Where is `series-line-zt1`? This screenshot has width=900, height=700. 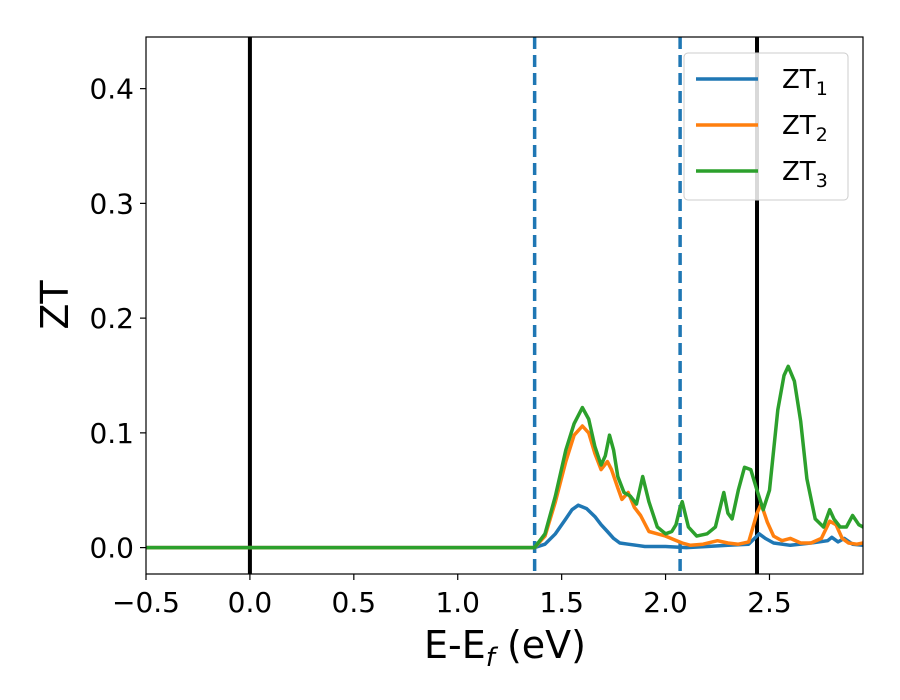
series-line-zt1 is located at coordinates (504, 526).